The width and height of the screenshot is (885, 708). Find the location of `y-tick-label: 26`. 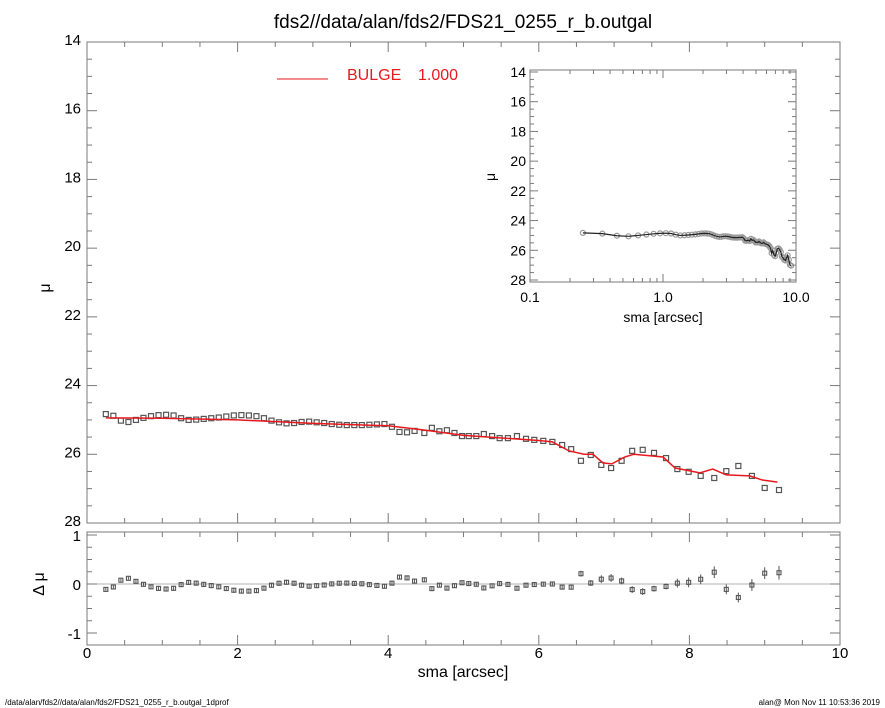

y-tick-label: 26 is located at coordinates (72, 452).